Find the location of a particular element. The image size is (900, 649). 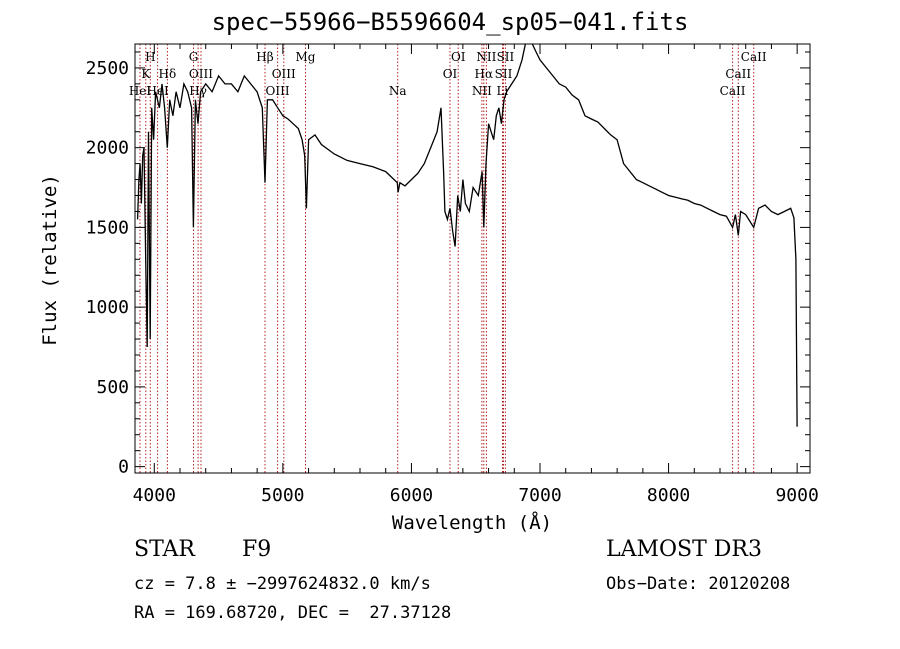

spectral-line-label: Hβ is located at coordinates (264, 57).